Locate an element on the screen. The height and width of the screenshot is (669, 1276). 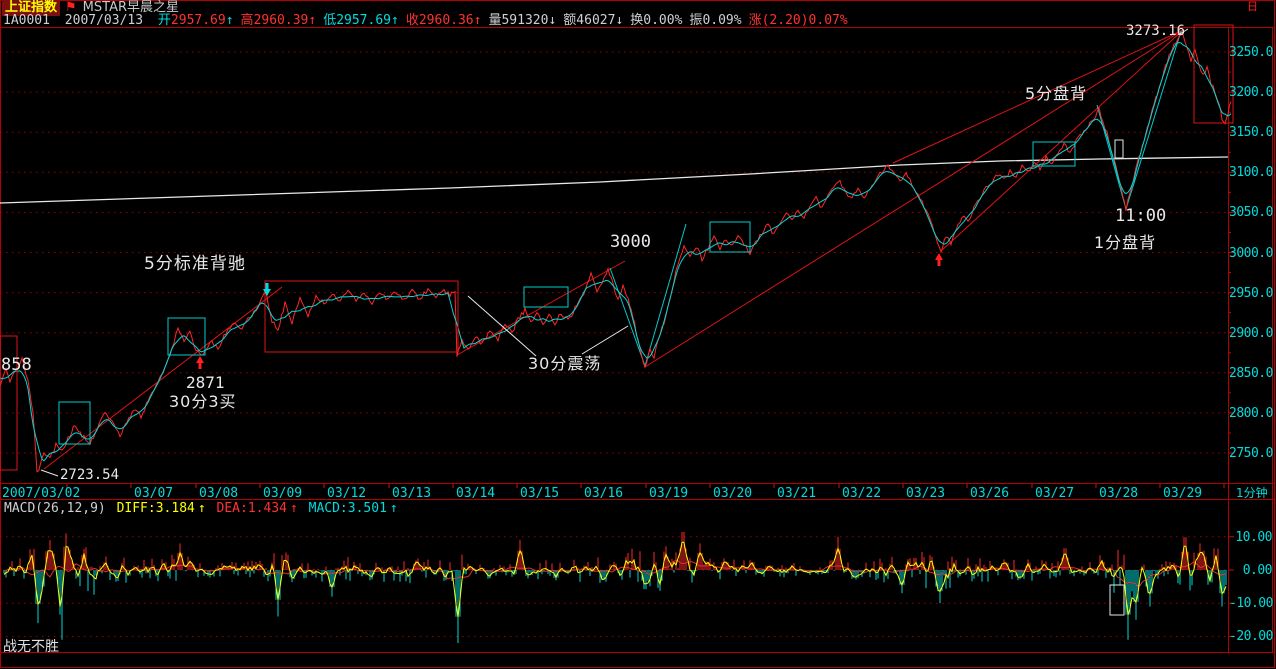
daily-period-icon: 日 is located at coordinates (1252, 6).